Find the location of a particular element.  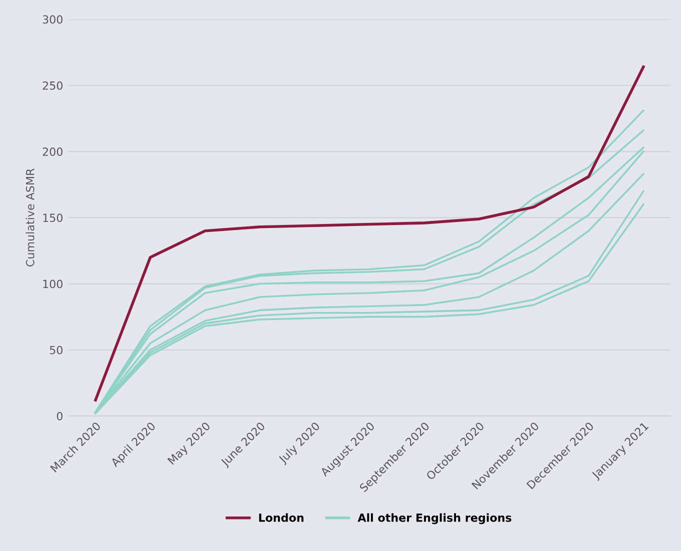

y-axis-title: Cumulative ASMR is located at coordinates (30, 217).